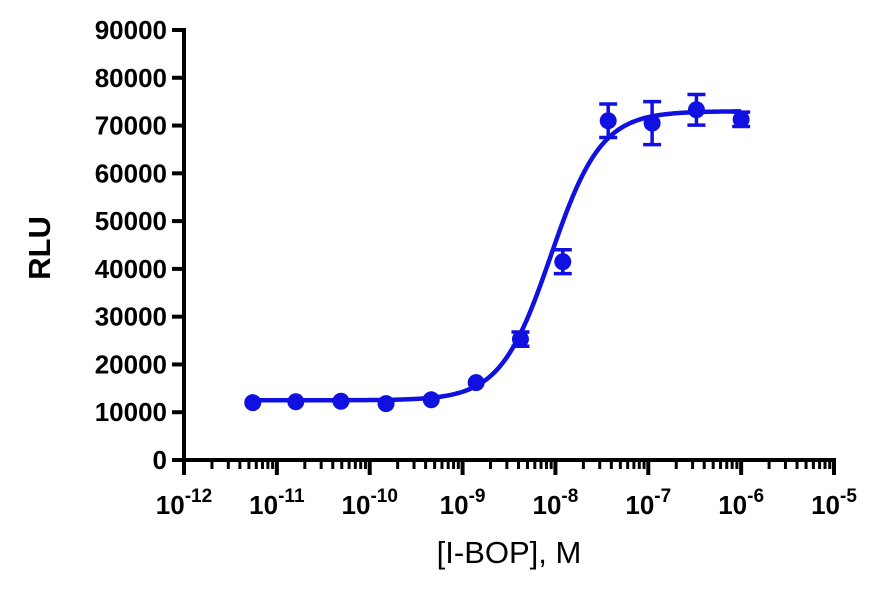 Image resolution: width=890 pixels, height=596 pixels. Describe the element at coordinates (506, 489) in the screenshot. I see `x-axis: 10⁻¹² 10⁻¹¹ 10⁻¹⁰ 10⁻⁹ 10⁻⁸ 10⁻⁷ 10⁻⁶ 10⁻⁵` at that location.